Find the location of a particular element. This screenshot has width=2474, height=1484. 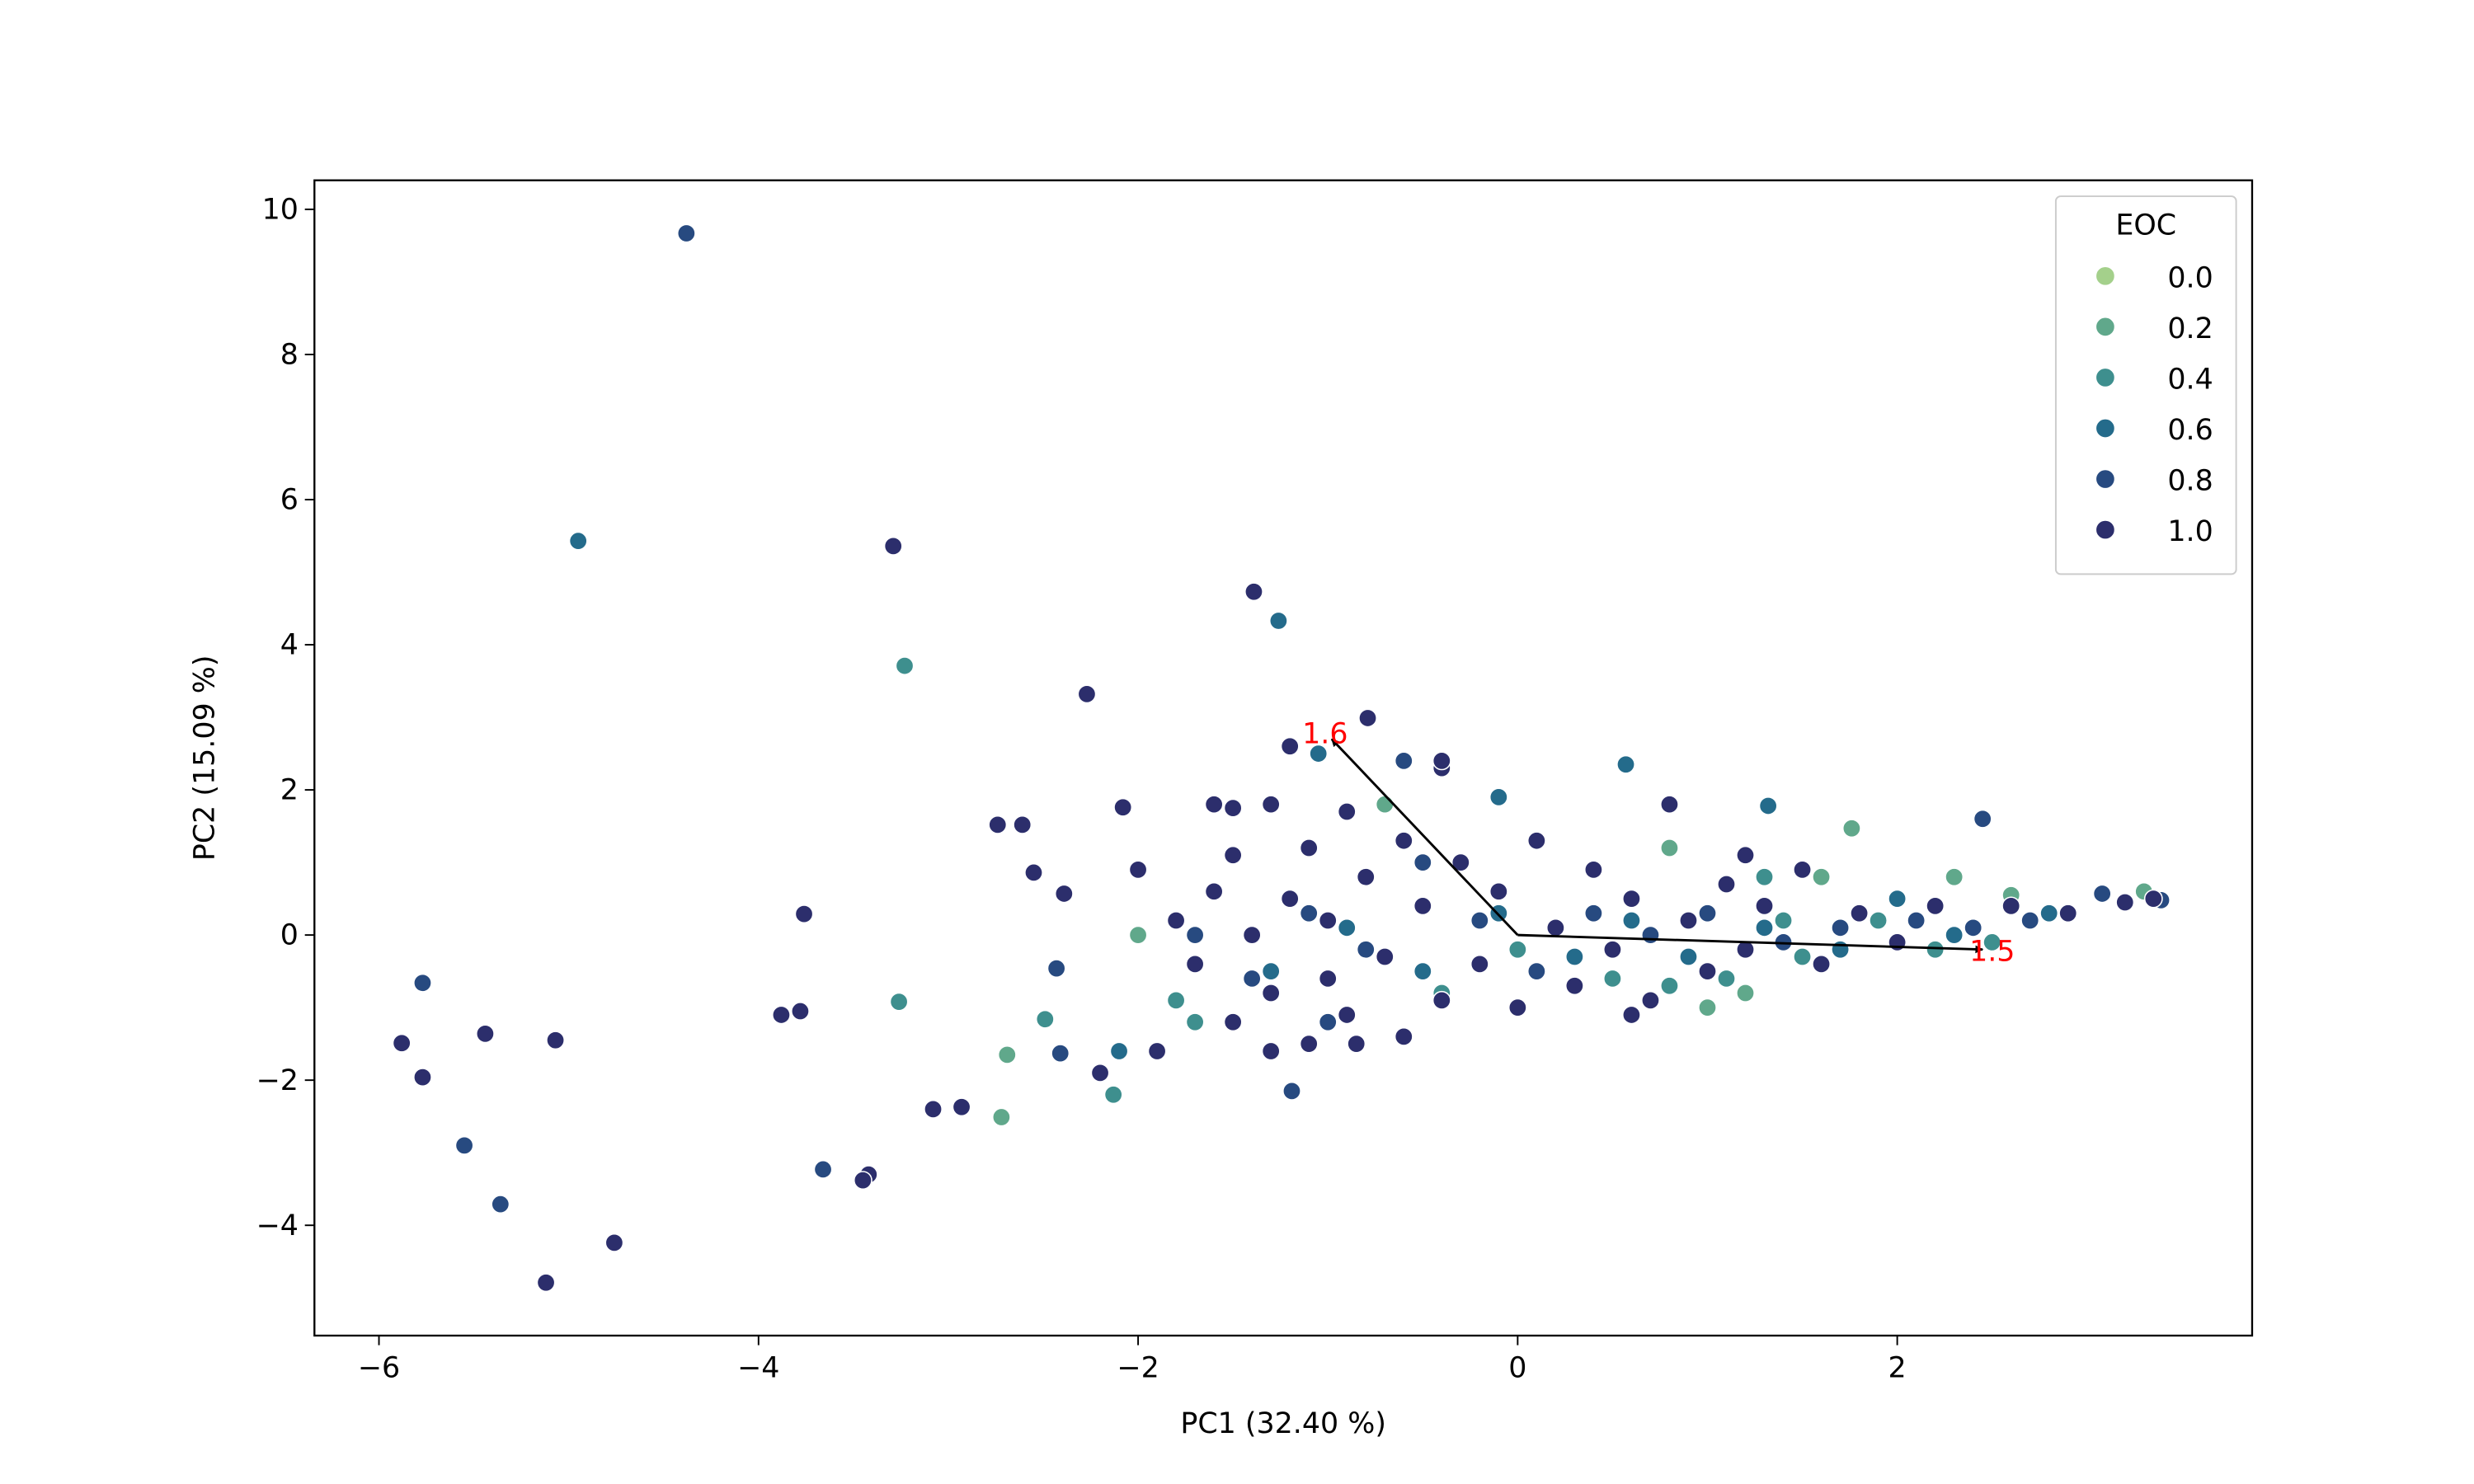

y-tick-label: 0 is located at coordinates (289, 935).